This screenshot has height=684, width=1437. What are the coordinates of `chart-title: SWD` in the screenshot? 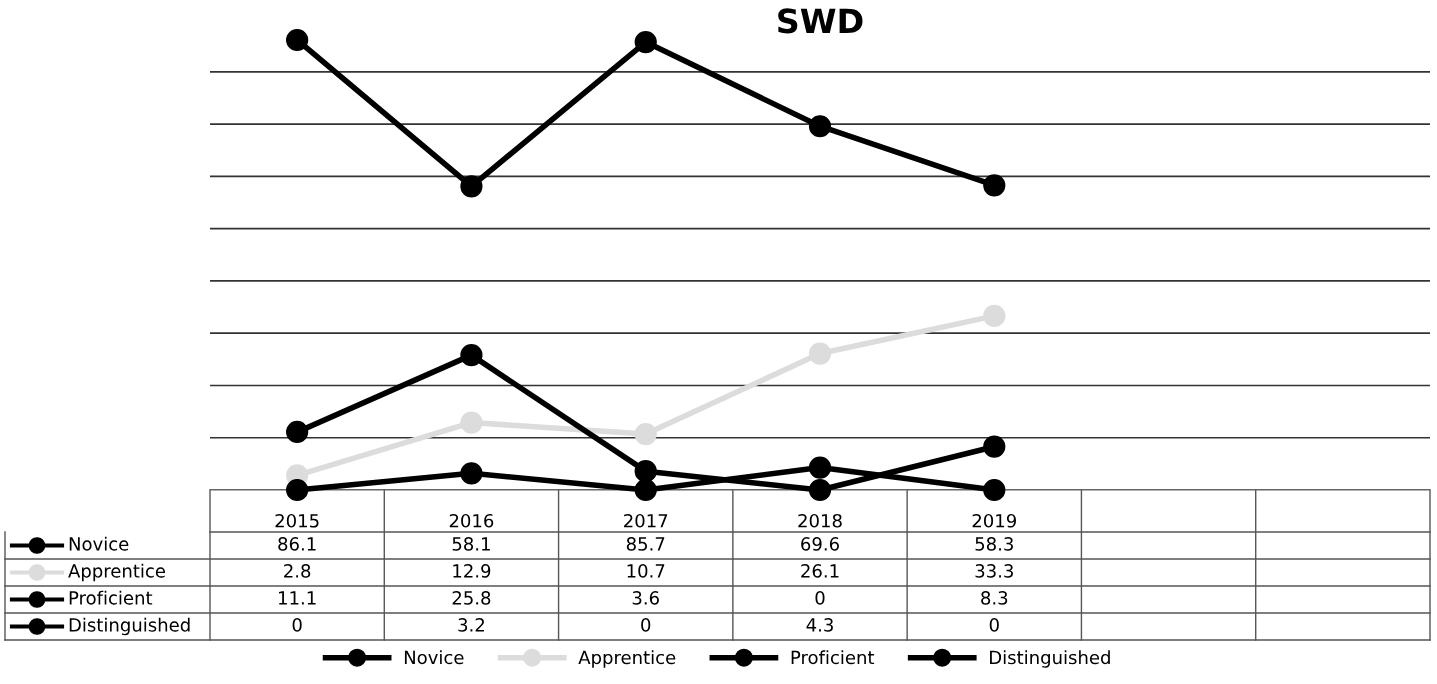 It's located at (820, 21).